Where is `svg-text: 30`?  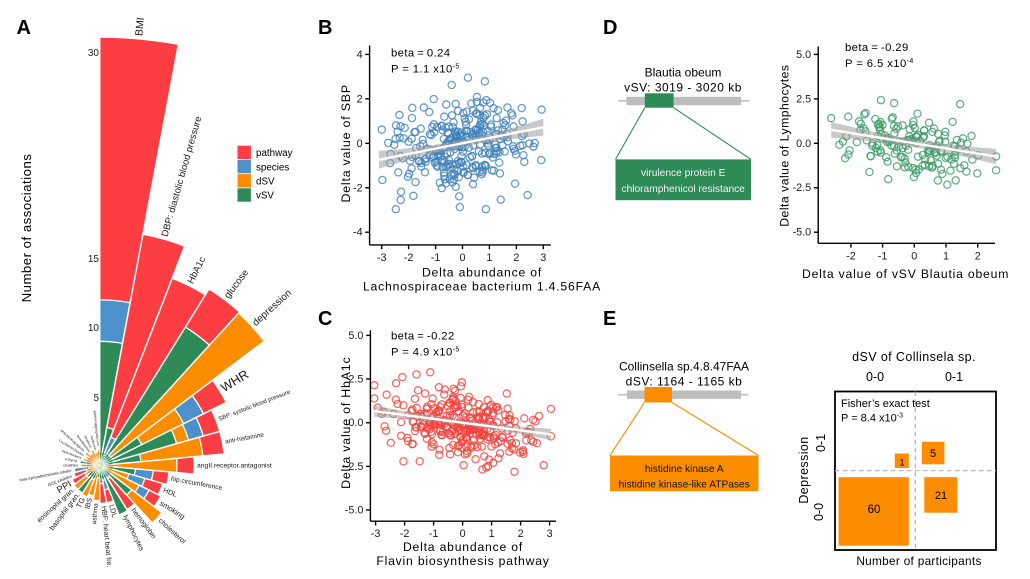 svg-text: 30 is located at coordinates (94, 53).